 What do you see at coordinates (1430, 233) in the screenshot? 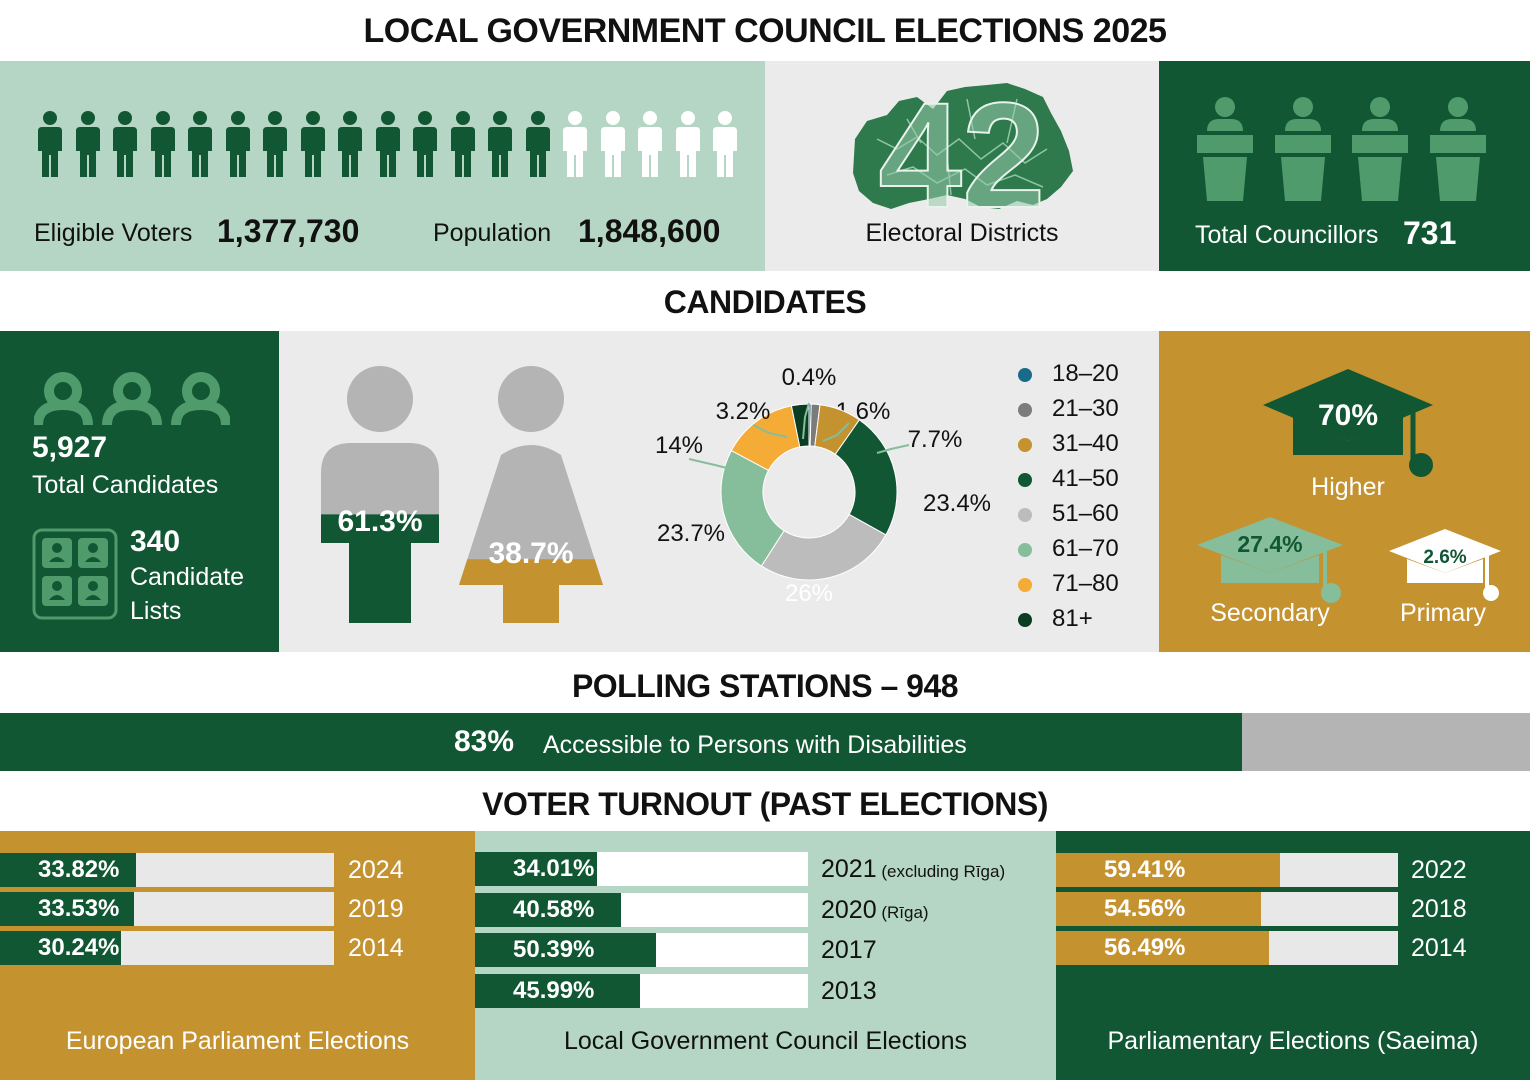
I see `councillors-value: 731` at bounding box center [1430, 233].